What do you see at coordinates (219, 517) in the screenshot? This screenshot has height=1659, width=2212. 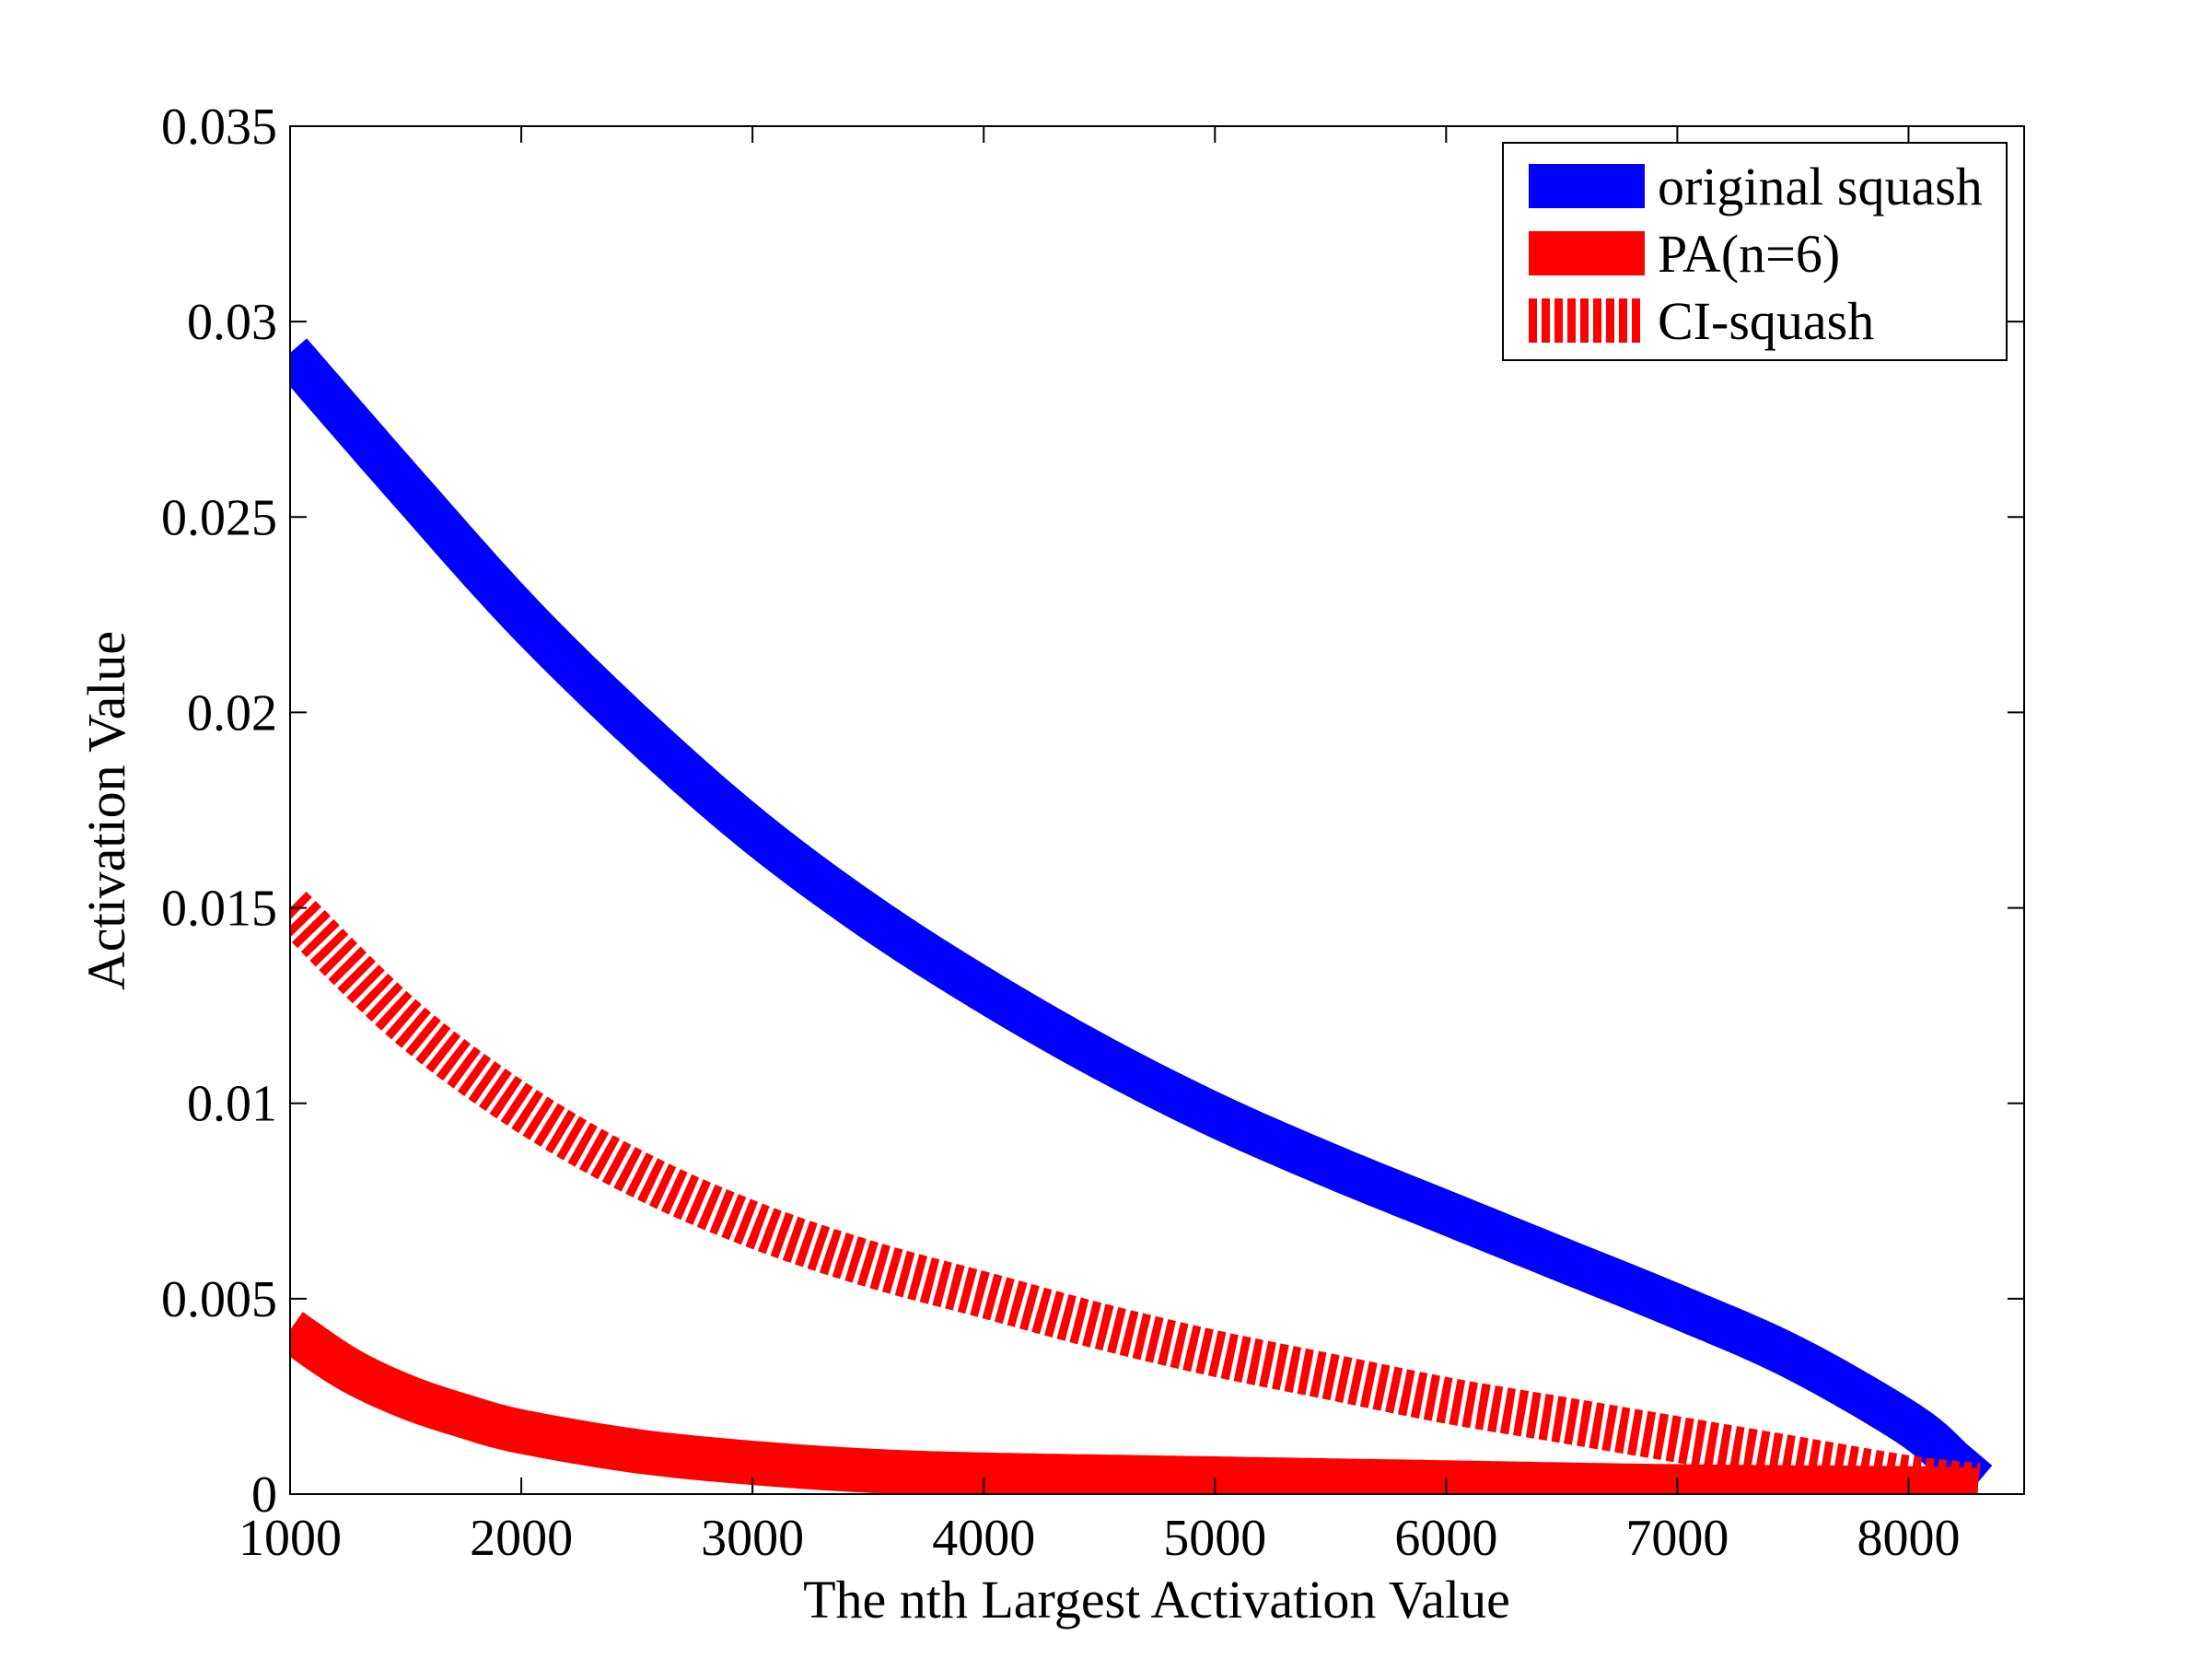 I see `y-tick-label: 0.025` at bounding box center [219, 517].